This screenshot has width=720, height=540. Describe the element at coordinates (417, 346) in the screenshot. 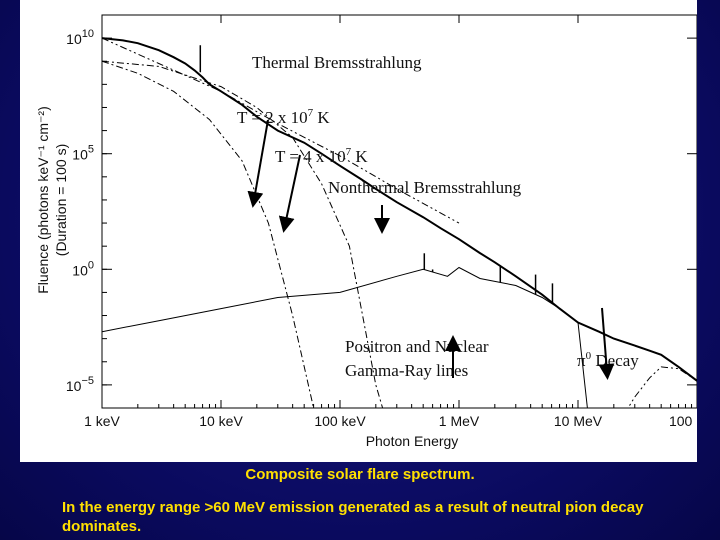

I see `annotation-gamma-lines-line1: Positron and Nuclear` at that location.